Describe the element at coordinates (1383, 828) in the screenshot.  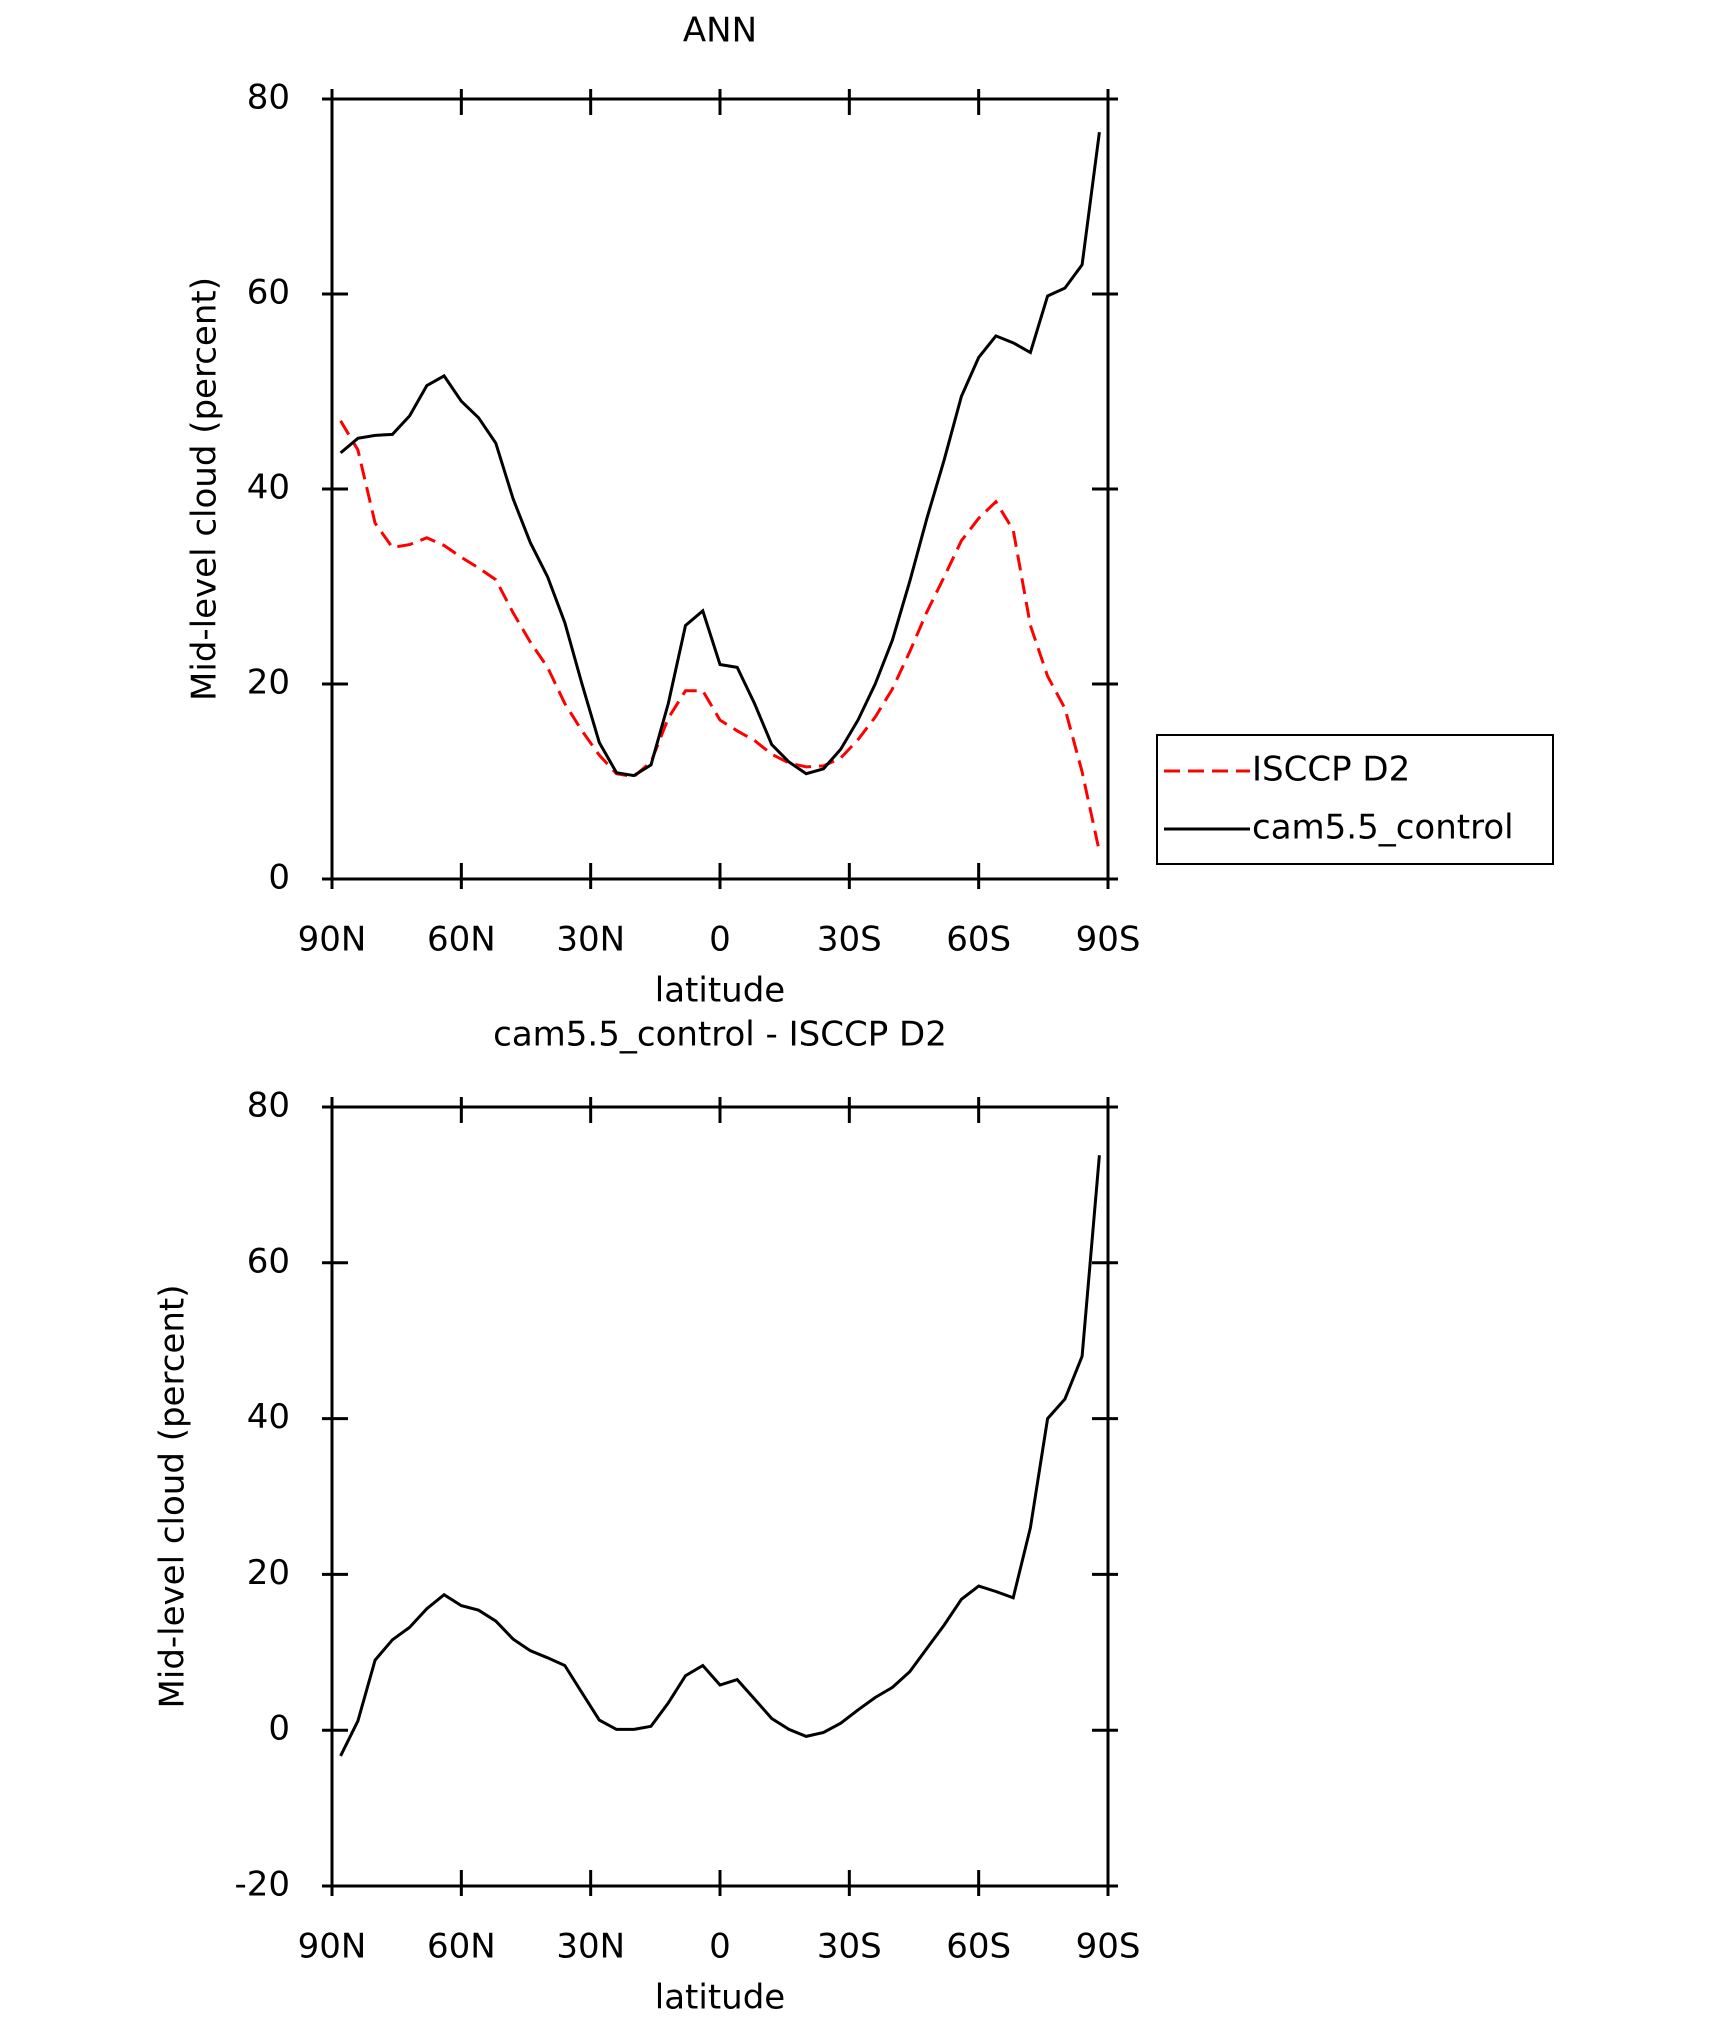
I see `legend-label: cam5.5_control` at that location.